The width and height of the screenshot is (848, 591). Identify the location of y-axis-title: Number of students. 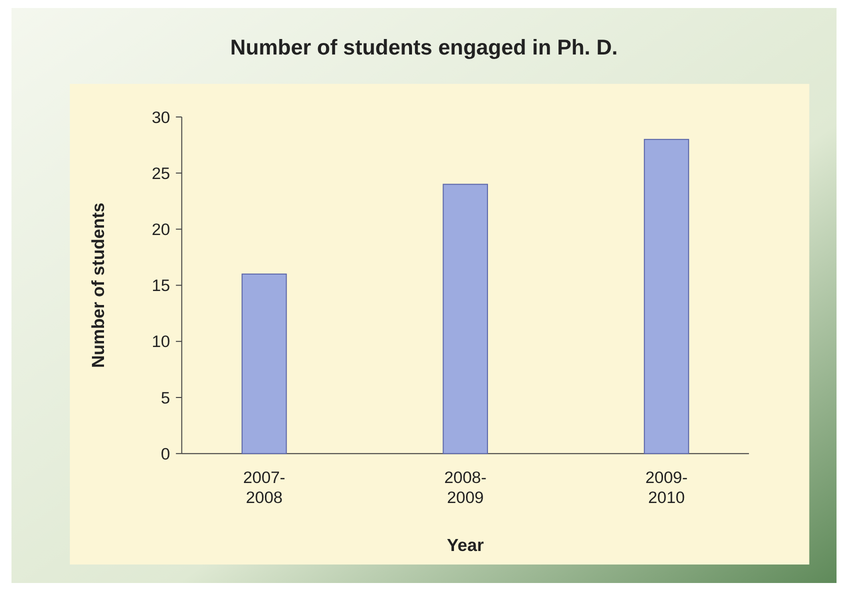
(98, 285).